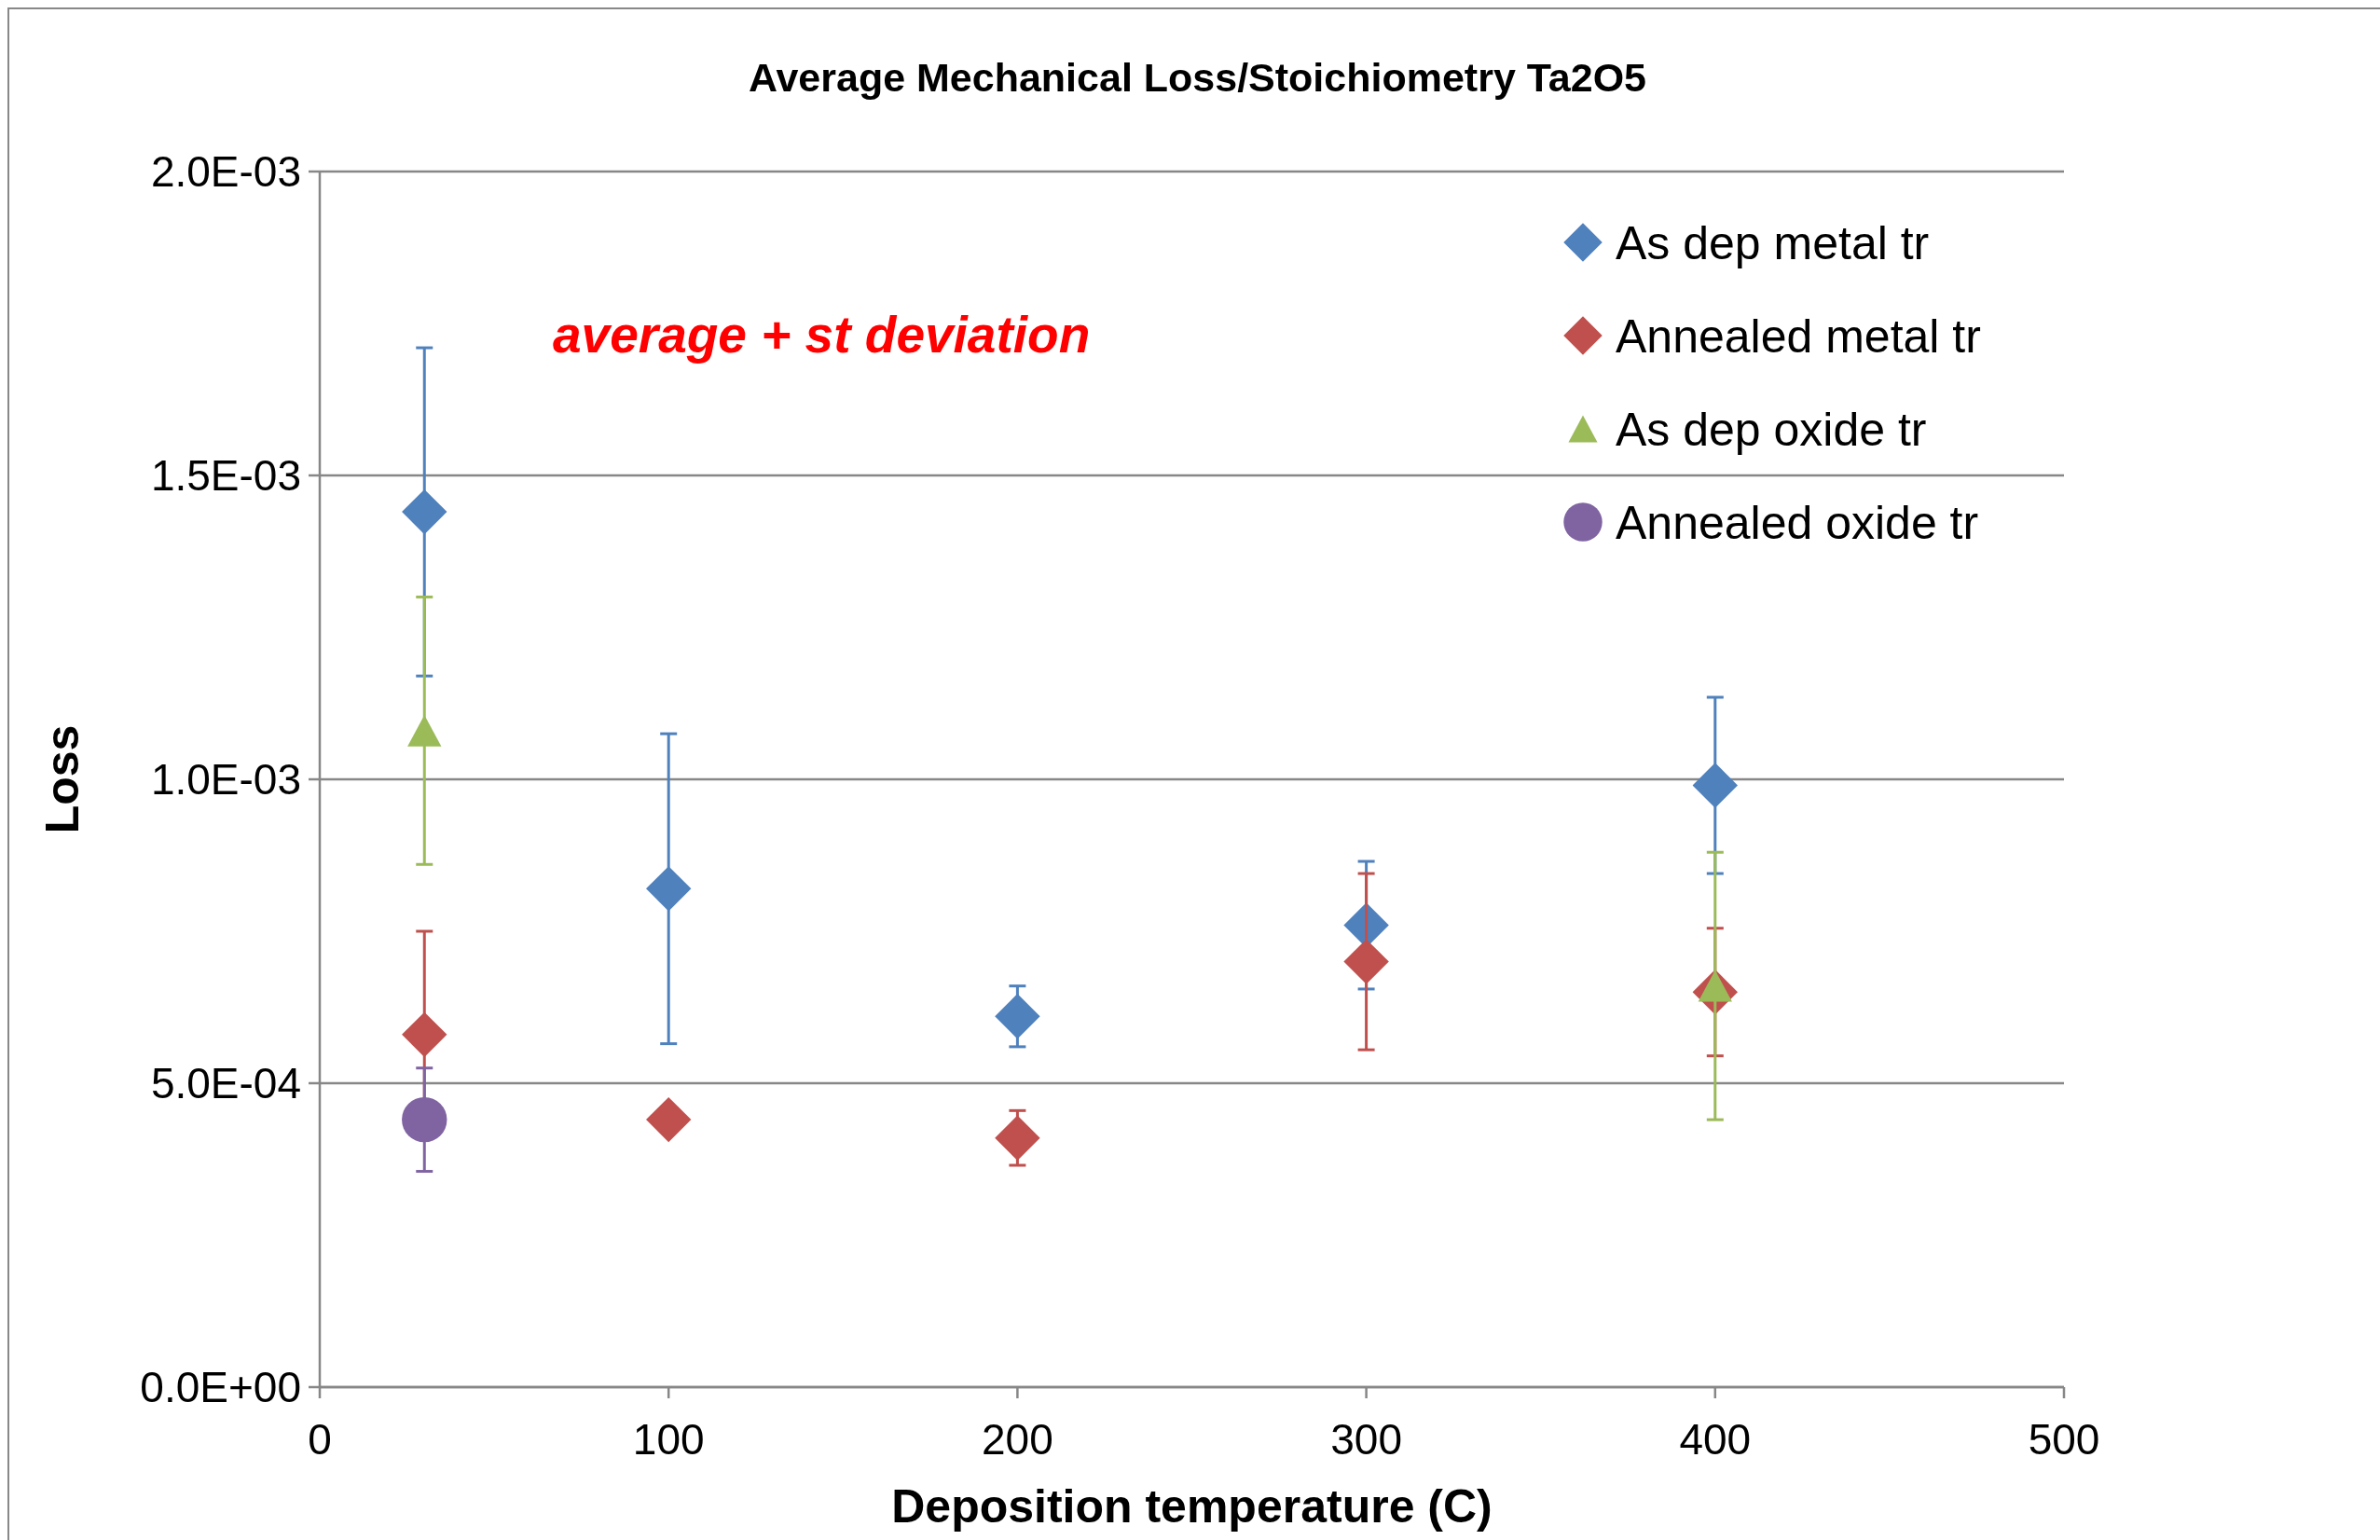 This screenshot has height=1540, width=2380. What do you see at coordinates (822, 335) in the screenshot?
I see `annotation: average + st deviation` at bounding box center [822, 335].